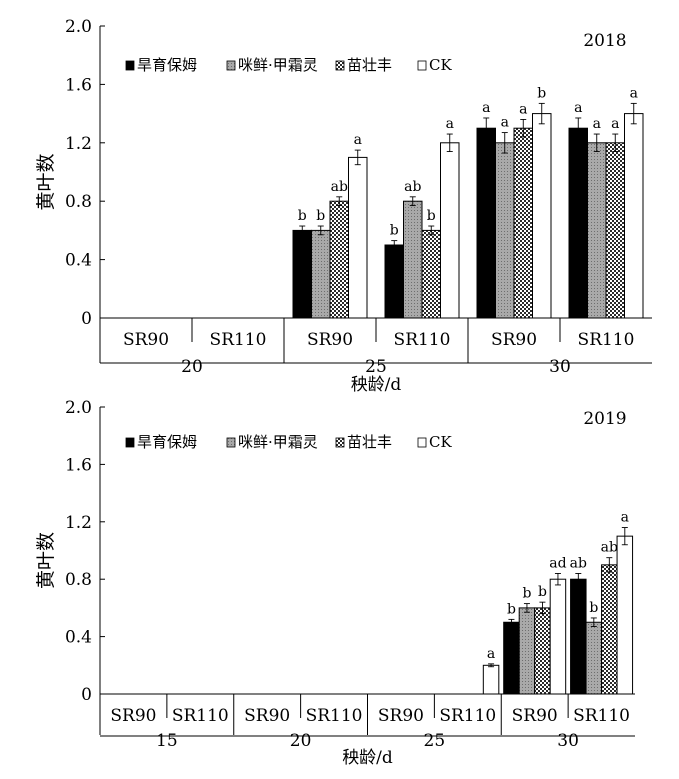  What do you see at coordinates (167, 741) in the screenshot?
I see `age-group-label: 15` at bounding box center [167, 741].